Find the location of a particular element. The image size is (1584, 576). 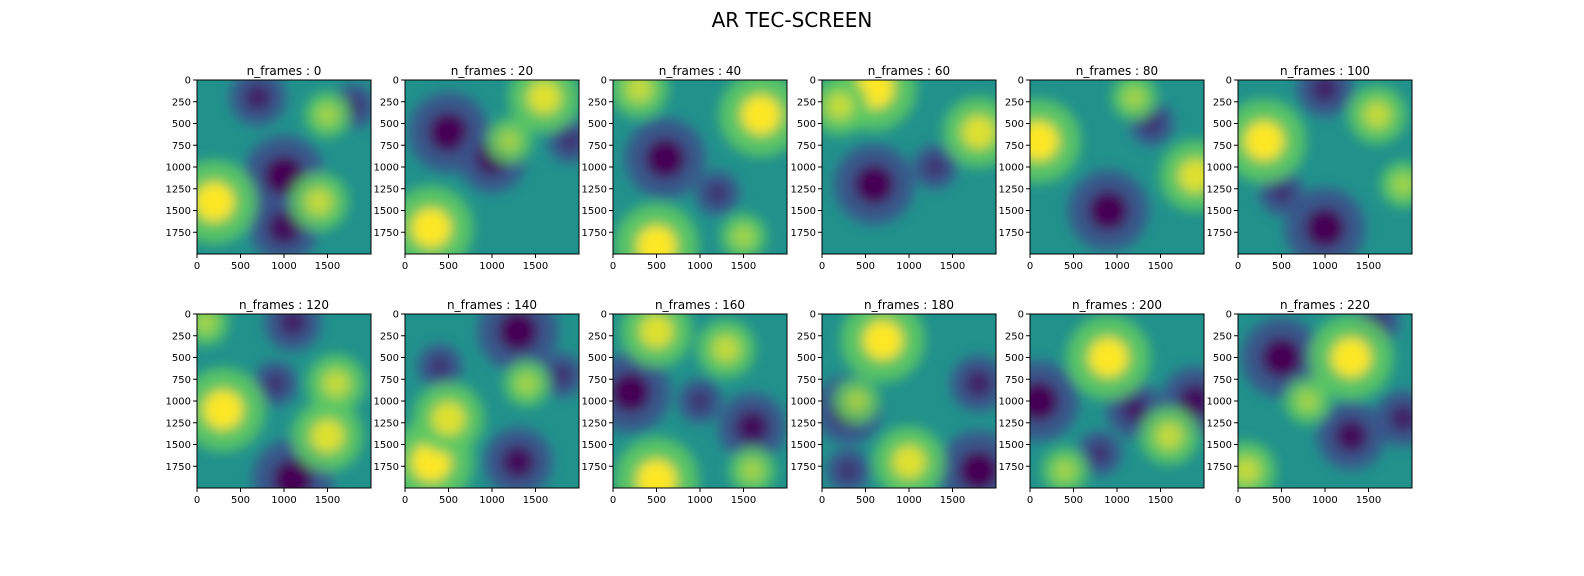

panel-title: n_frames : 180 is located at coordinates (909, 305).